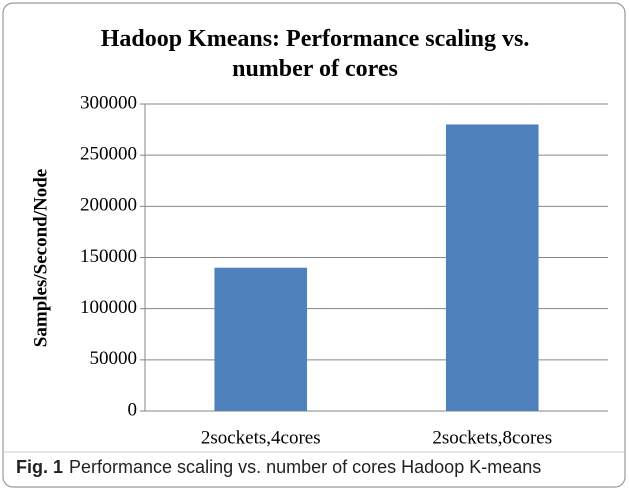 This screenshot has height=492, width=629. Describe the element at coordinates (133, 409) in the screenshot. I see `y-tick-label: 0` at that location.